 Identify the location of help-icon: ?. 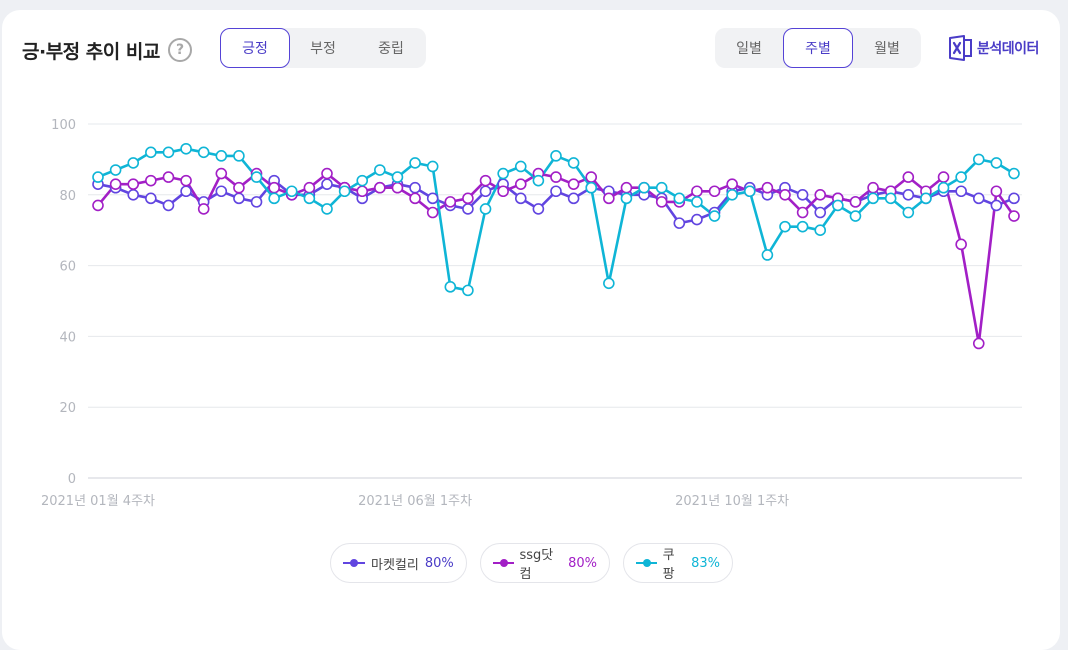
(180, 50).